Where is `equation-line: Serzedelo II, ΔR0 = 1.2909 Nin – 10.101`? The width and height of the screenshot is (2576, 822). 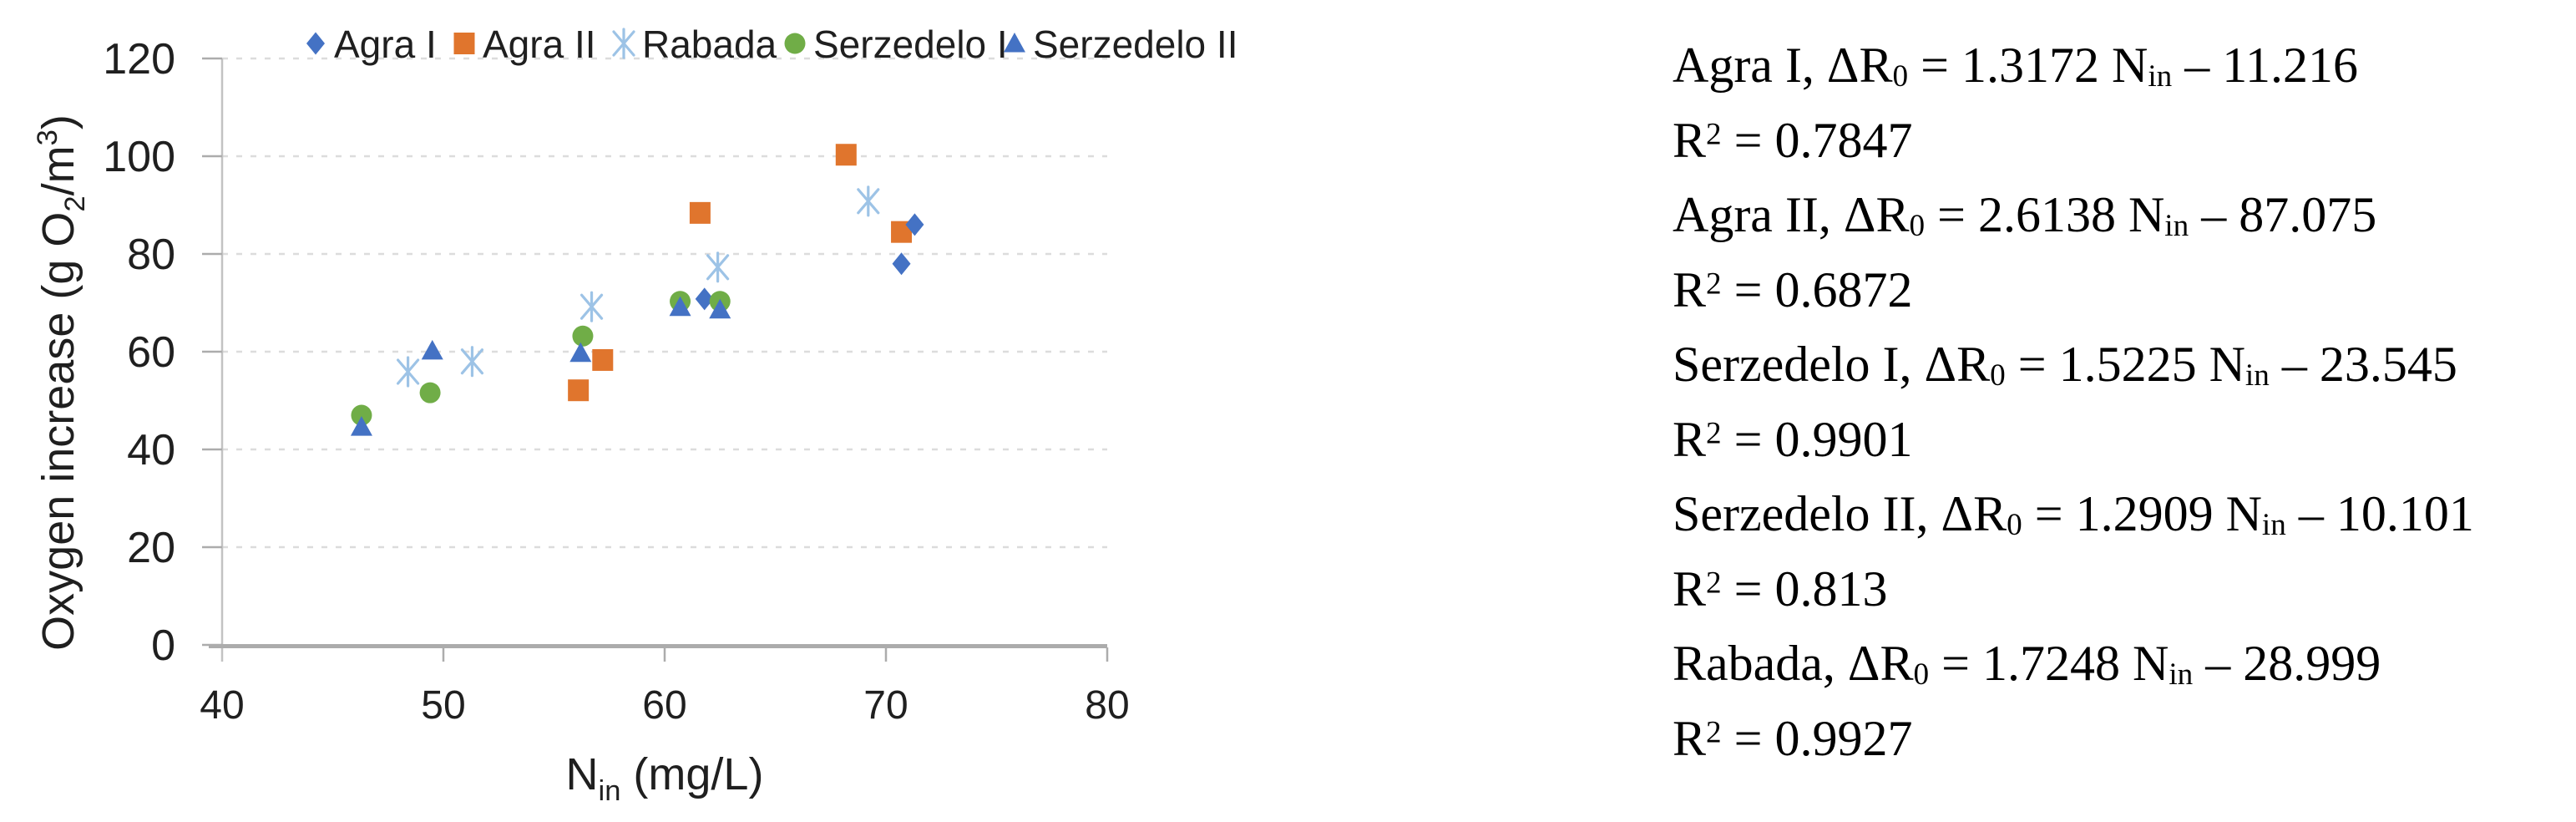
equation-line: Serzedelo II, ΔR0 = 1.2909 Nin – 10.101 is located at coordinates (2073, 514).